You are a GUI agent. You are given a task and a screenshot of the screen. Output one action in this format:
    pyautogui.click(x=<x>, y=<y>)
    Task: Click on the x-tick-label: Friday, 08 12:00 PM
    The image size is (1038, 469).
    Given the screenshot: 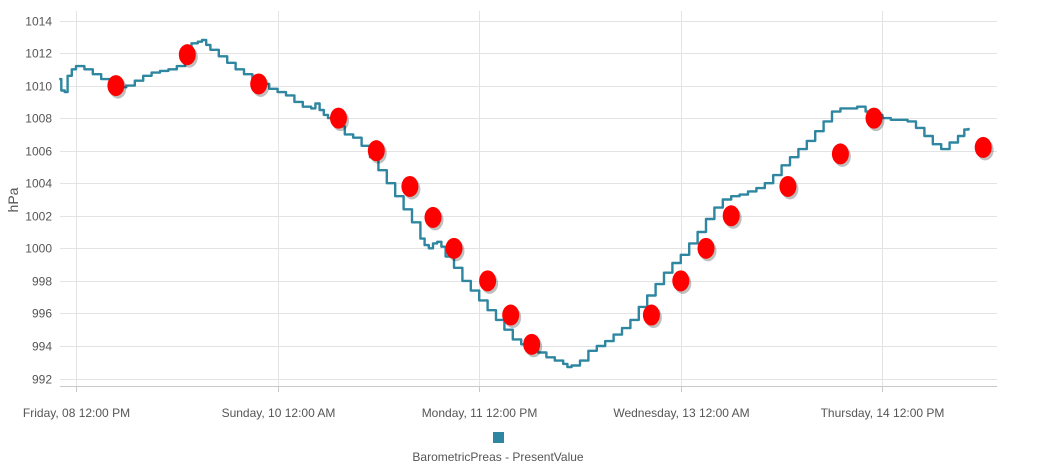 What is the action you would take?
    pyautogui.click(x=76, y=413)
    